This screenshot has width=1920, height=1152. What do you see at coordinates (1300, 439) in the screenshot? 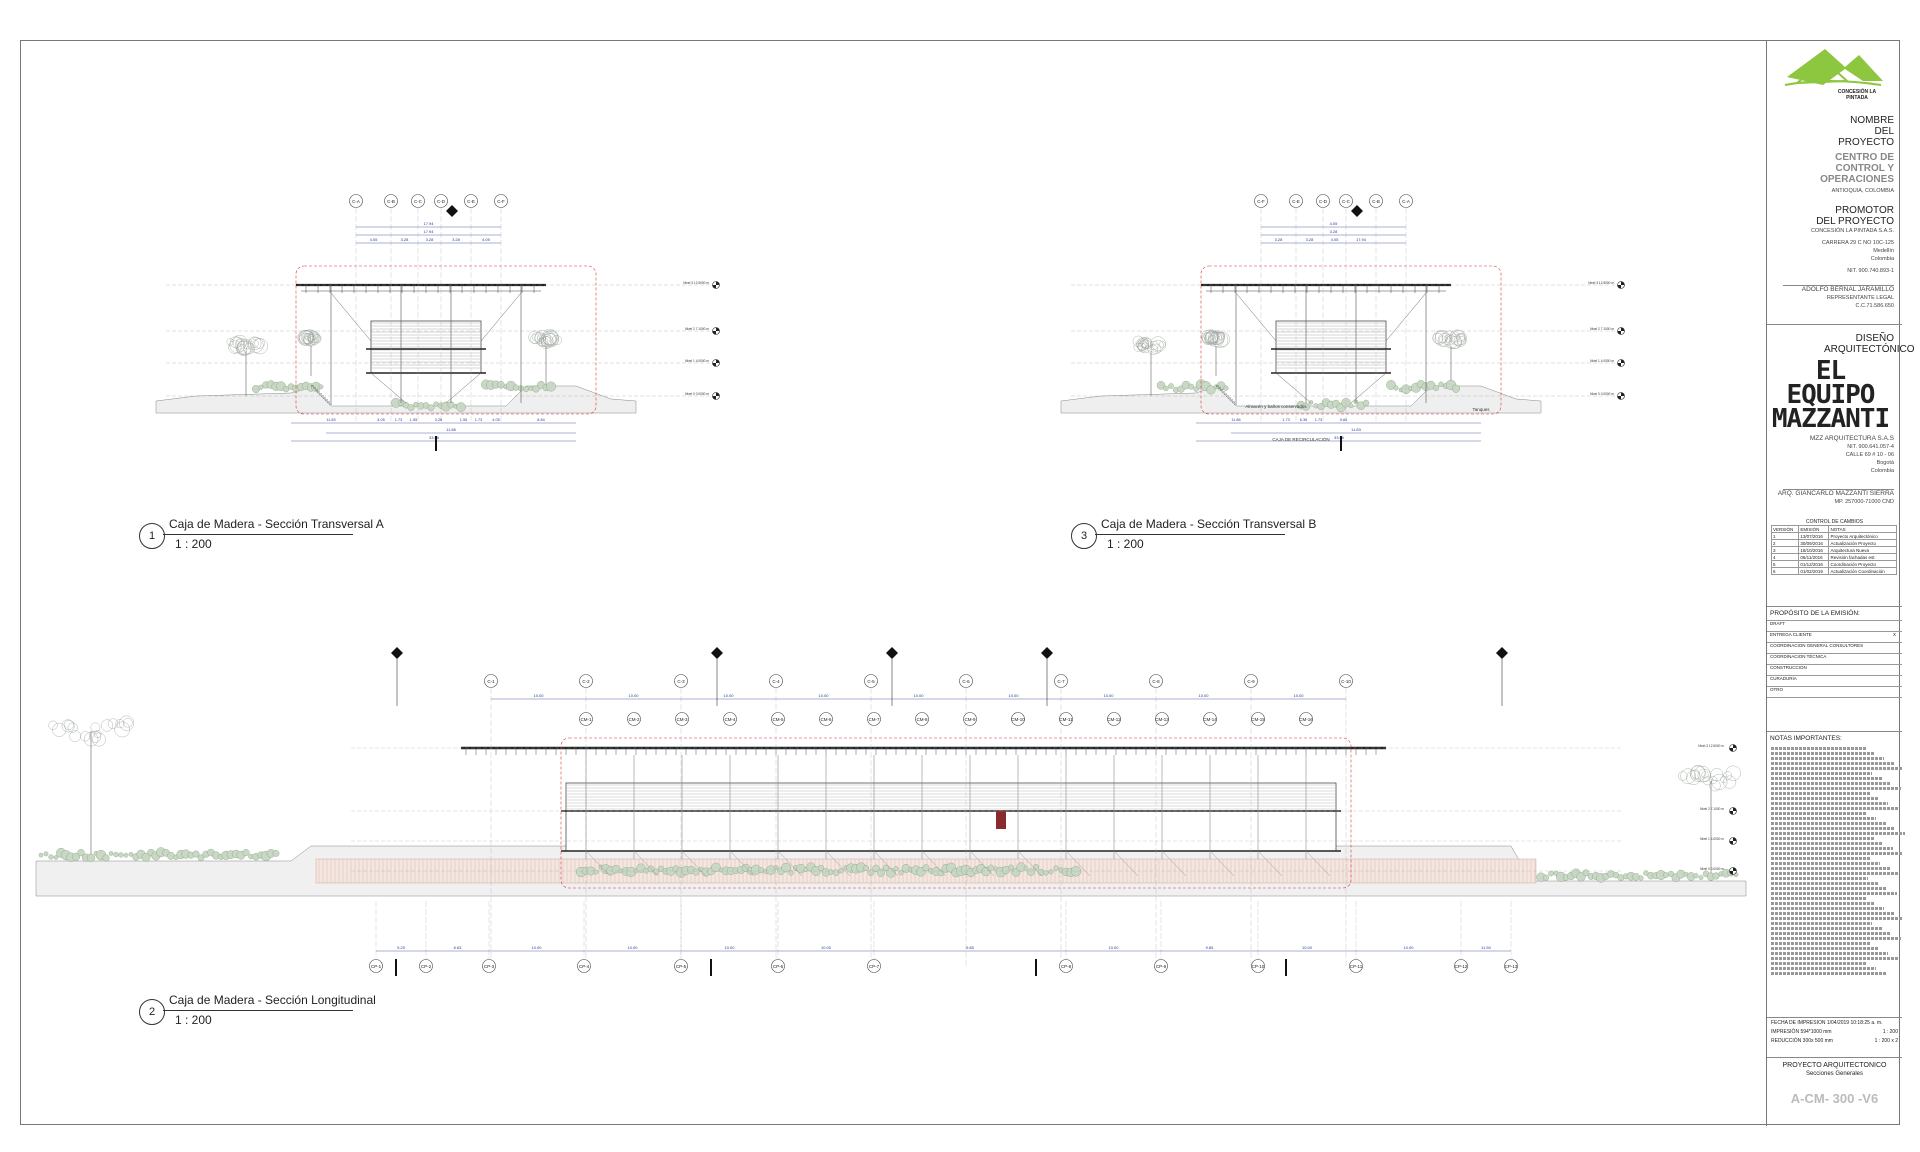
I see `room-label: CAJA DE RECIRCULACIÓN` at bounding box center [1300, 439].